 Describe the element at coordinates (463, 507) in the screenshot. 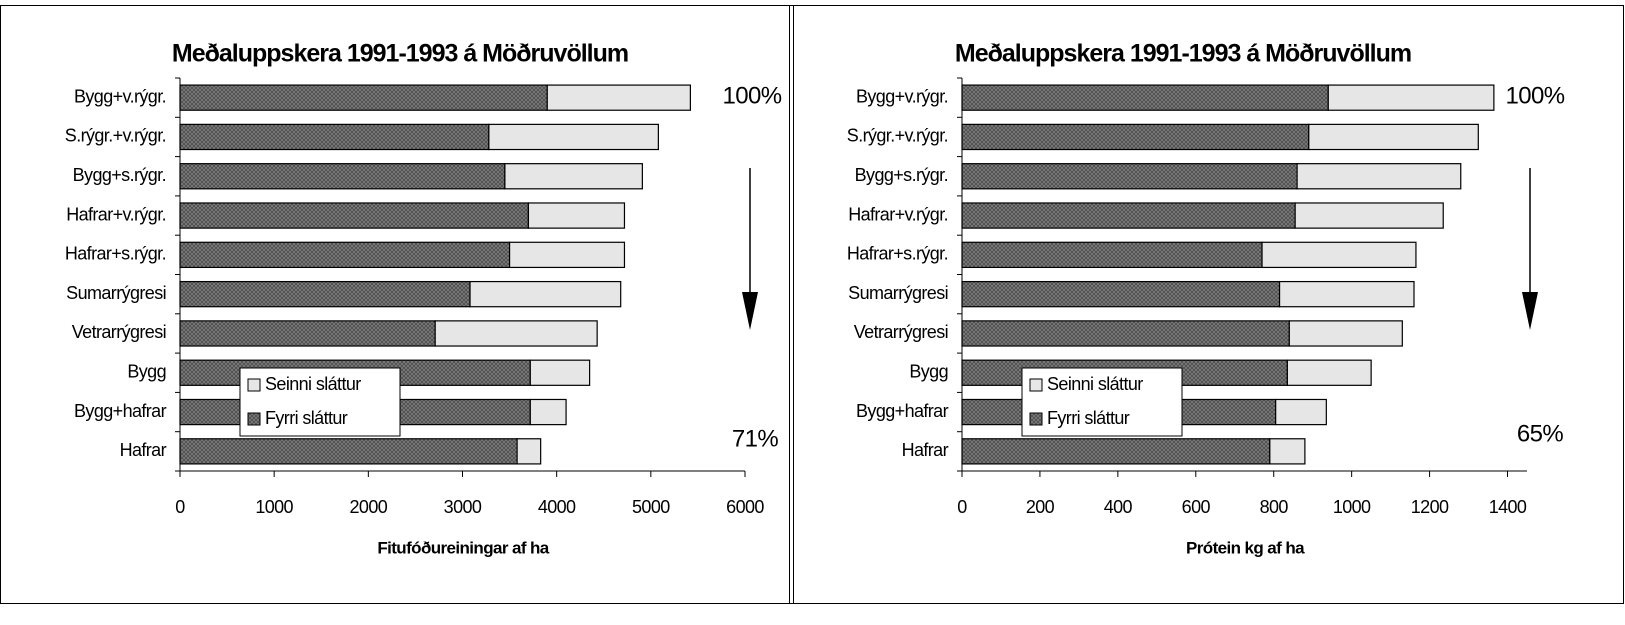

I see `x-tick-label: 3000` at that location.